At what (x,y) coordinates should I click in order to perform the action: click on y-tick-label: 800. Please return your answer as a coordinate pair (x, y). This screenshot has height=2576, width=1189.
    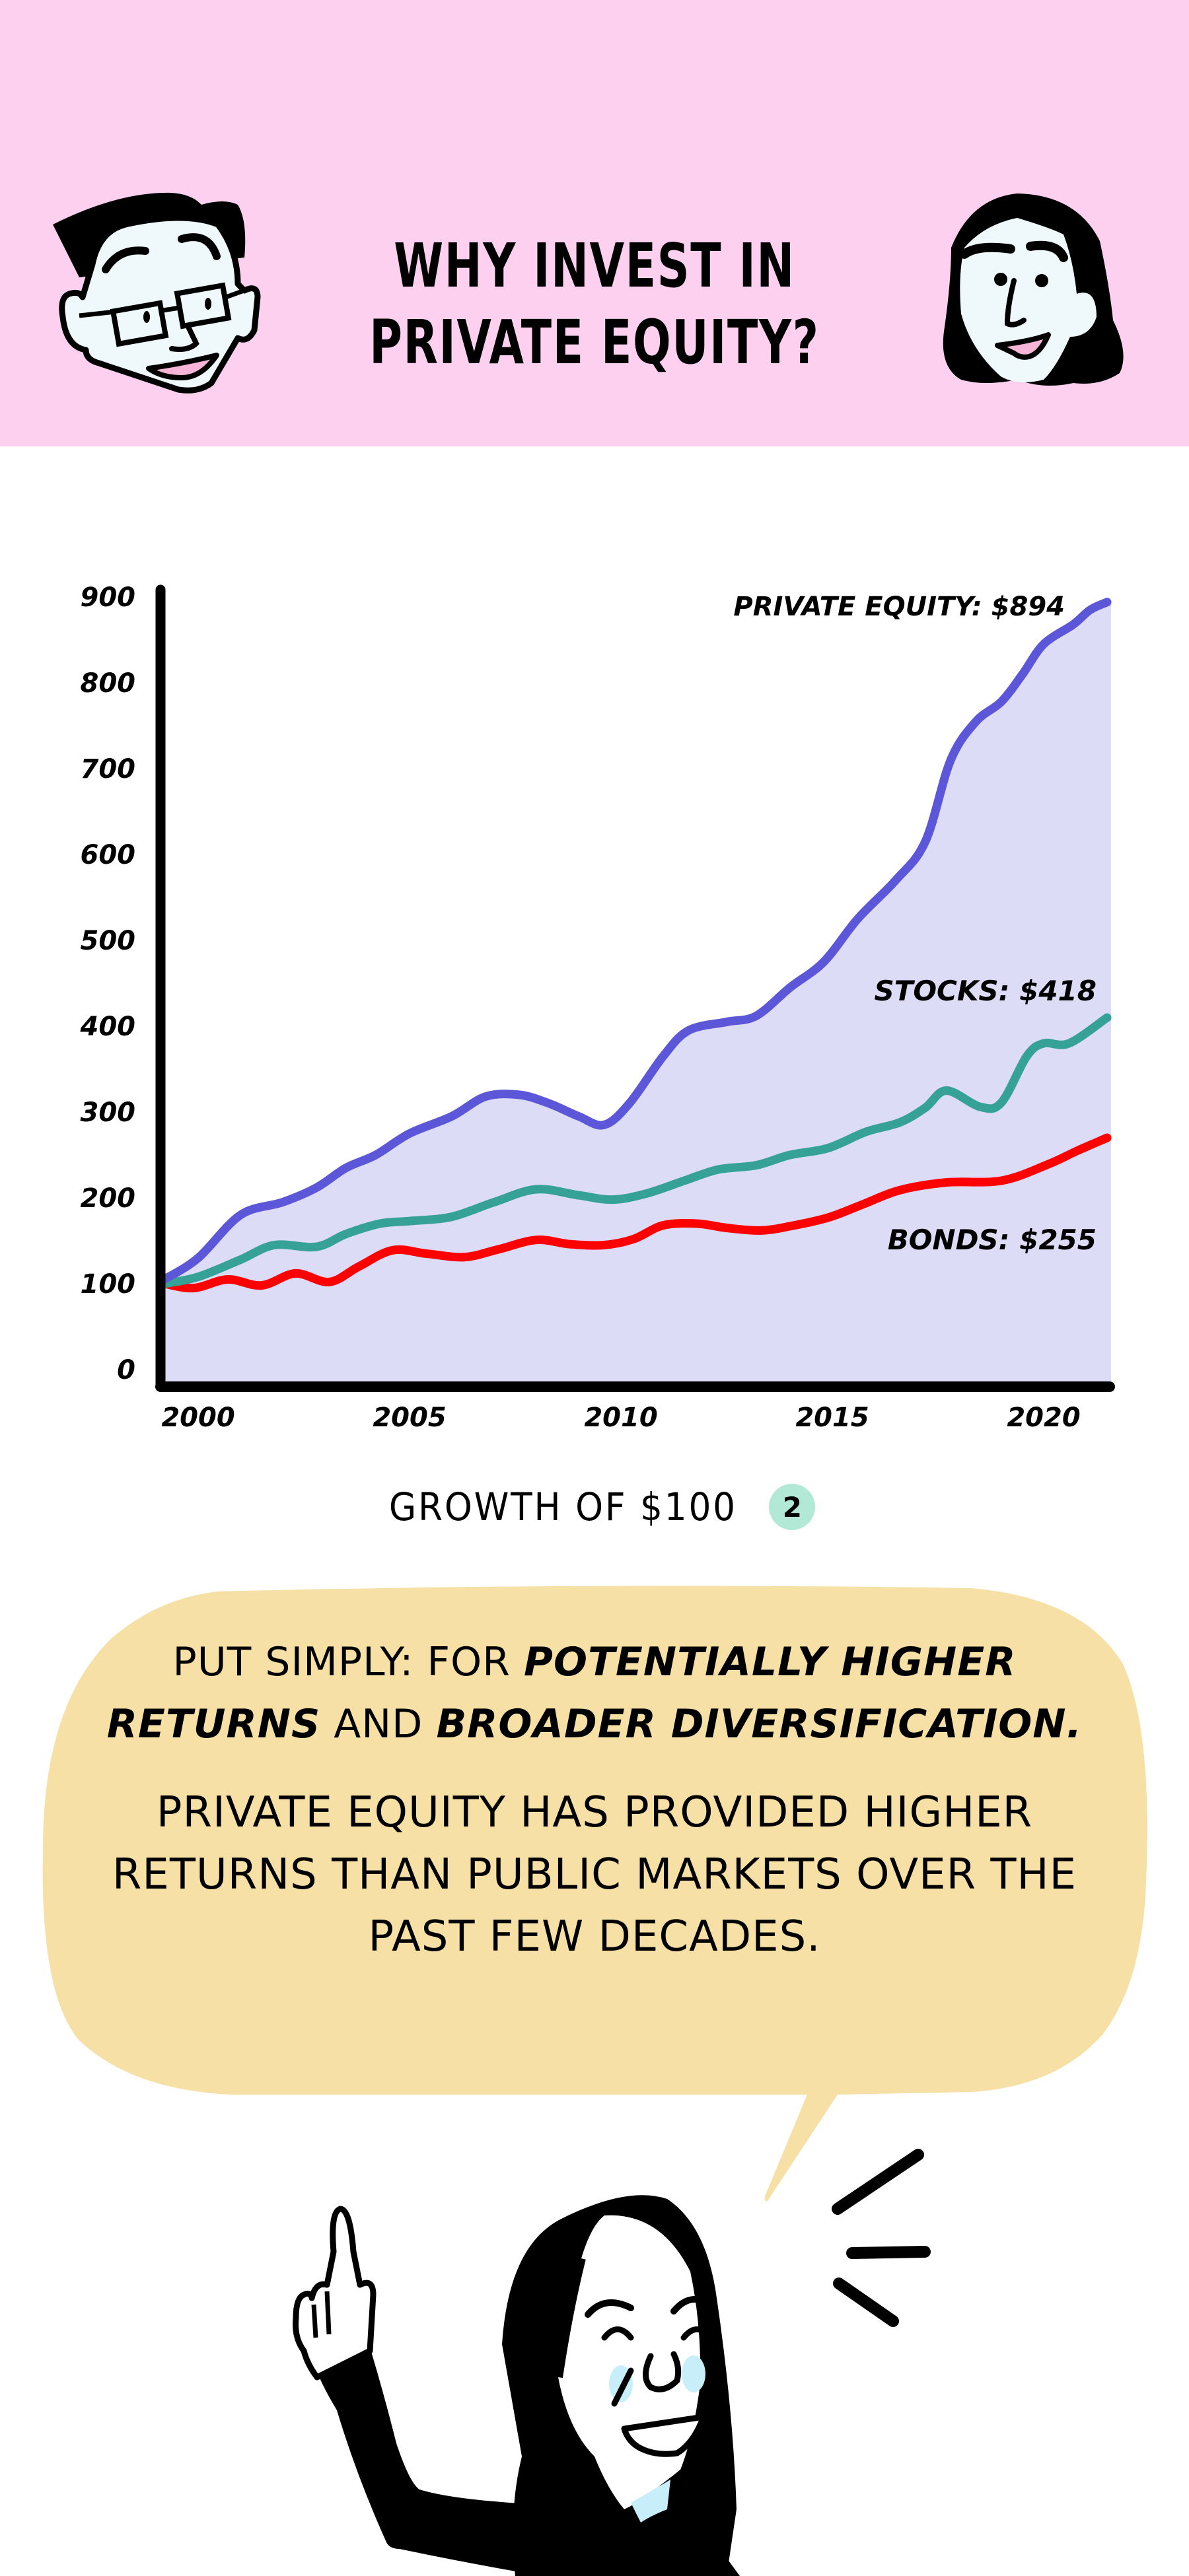
    Looking at the image, I should click on (108, 684).